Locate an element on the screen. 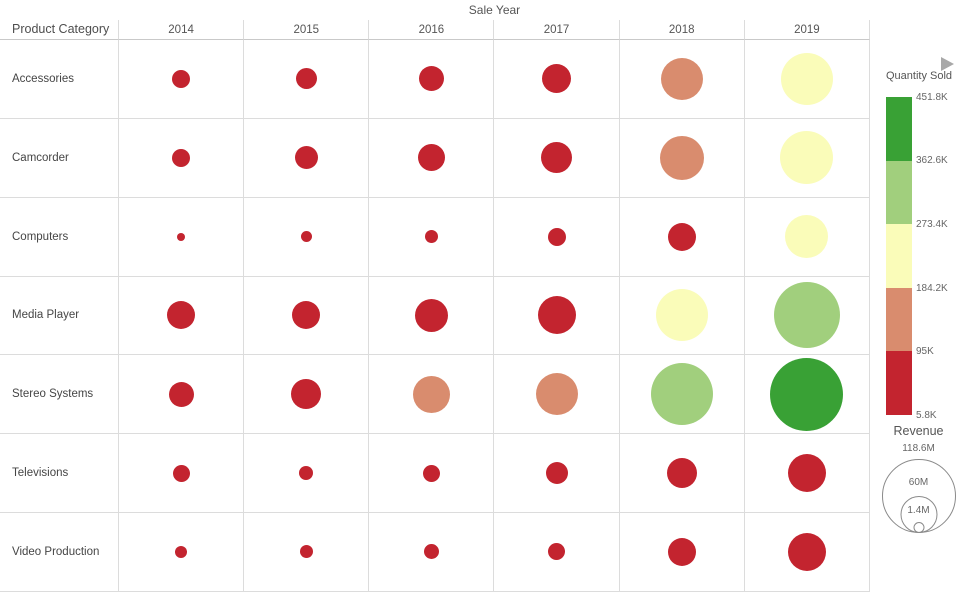  cell-camcorder-2017 is located at coordinates (557, 158).